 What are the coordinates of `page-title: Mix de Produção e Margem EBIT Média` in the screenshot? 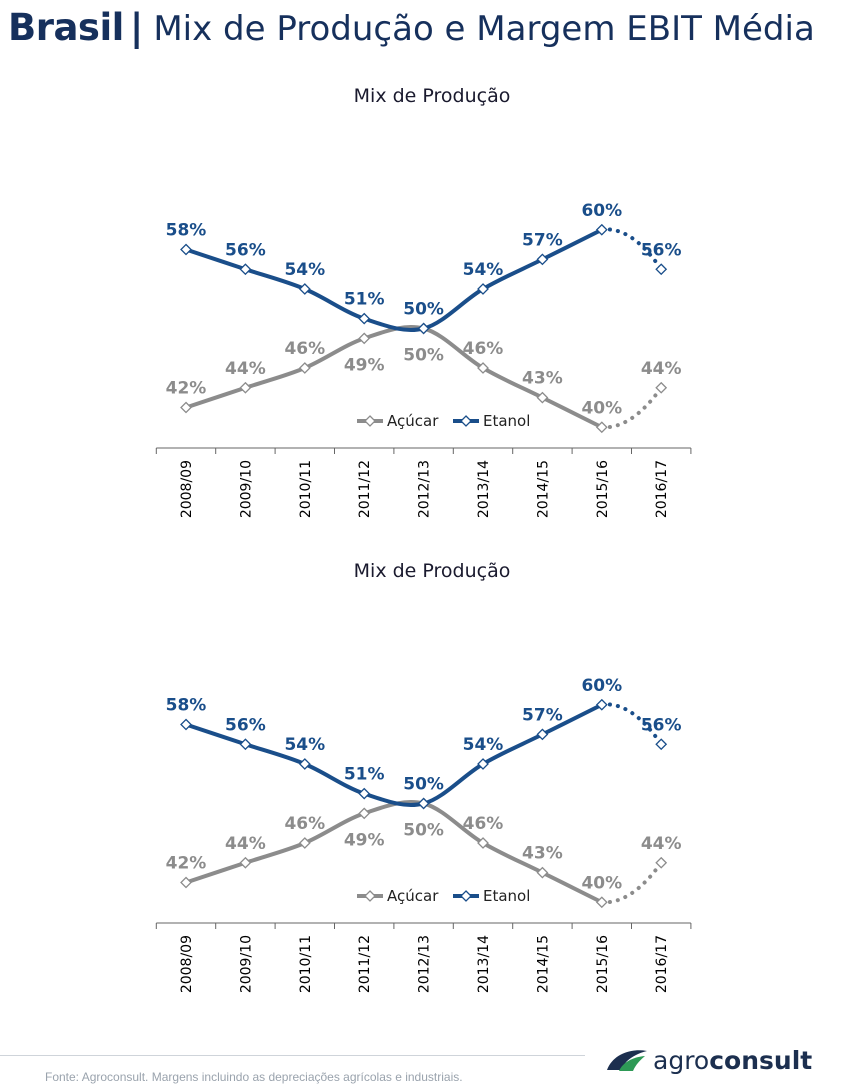 It's located at (484, 29).